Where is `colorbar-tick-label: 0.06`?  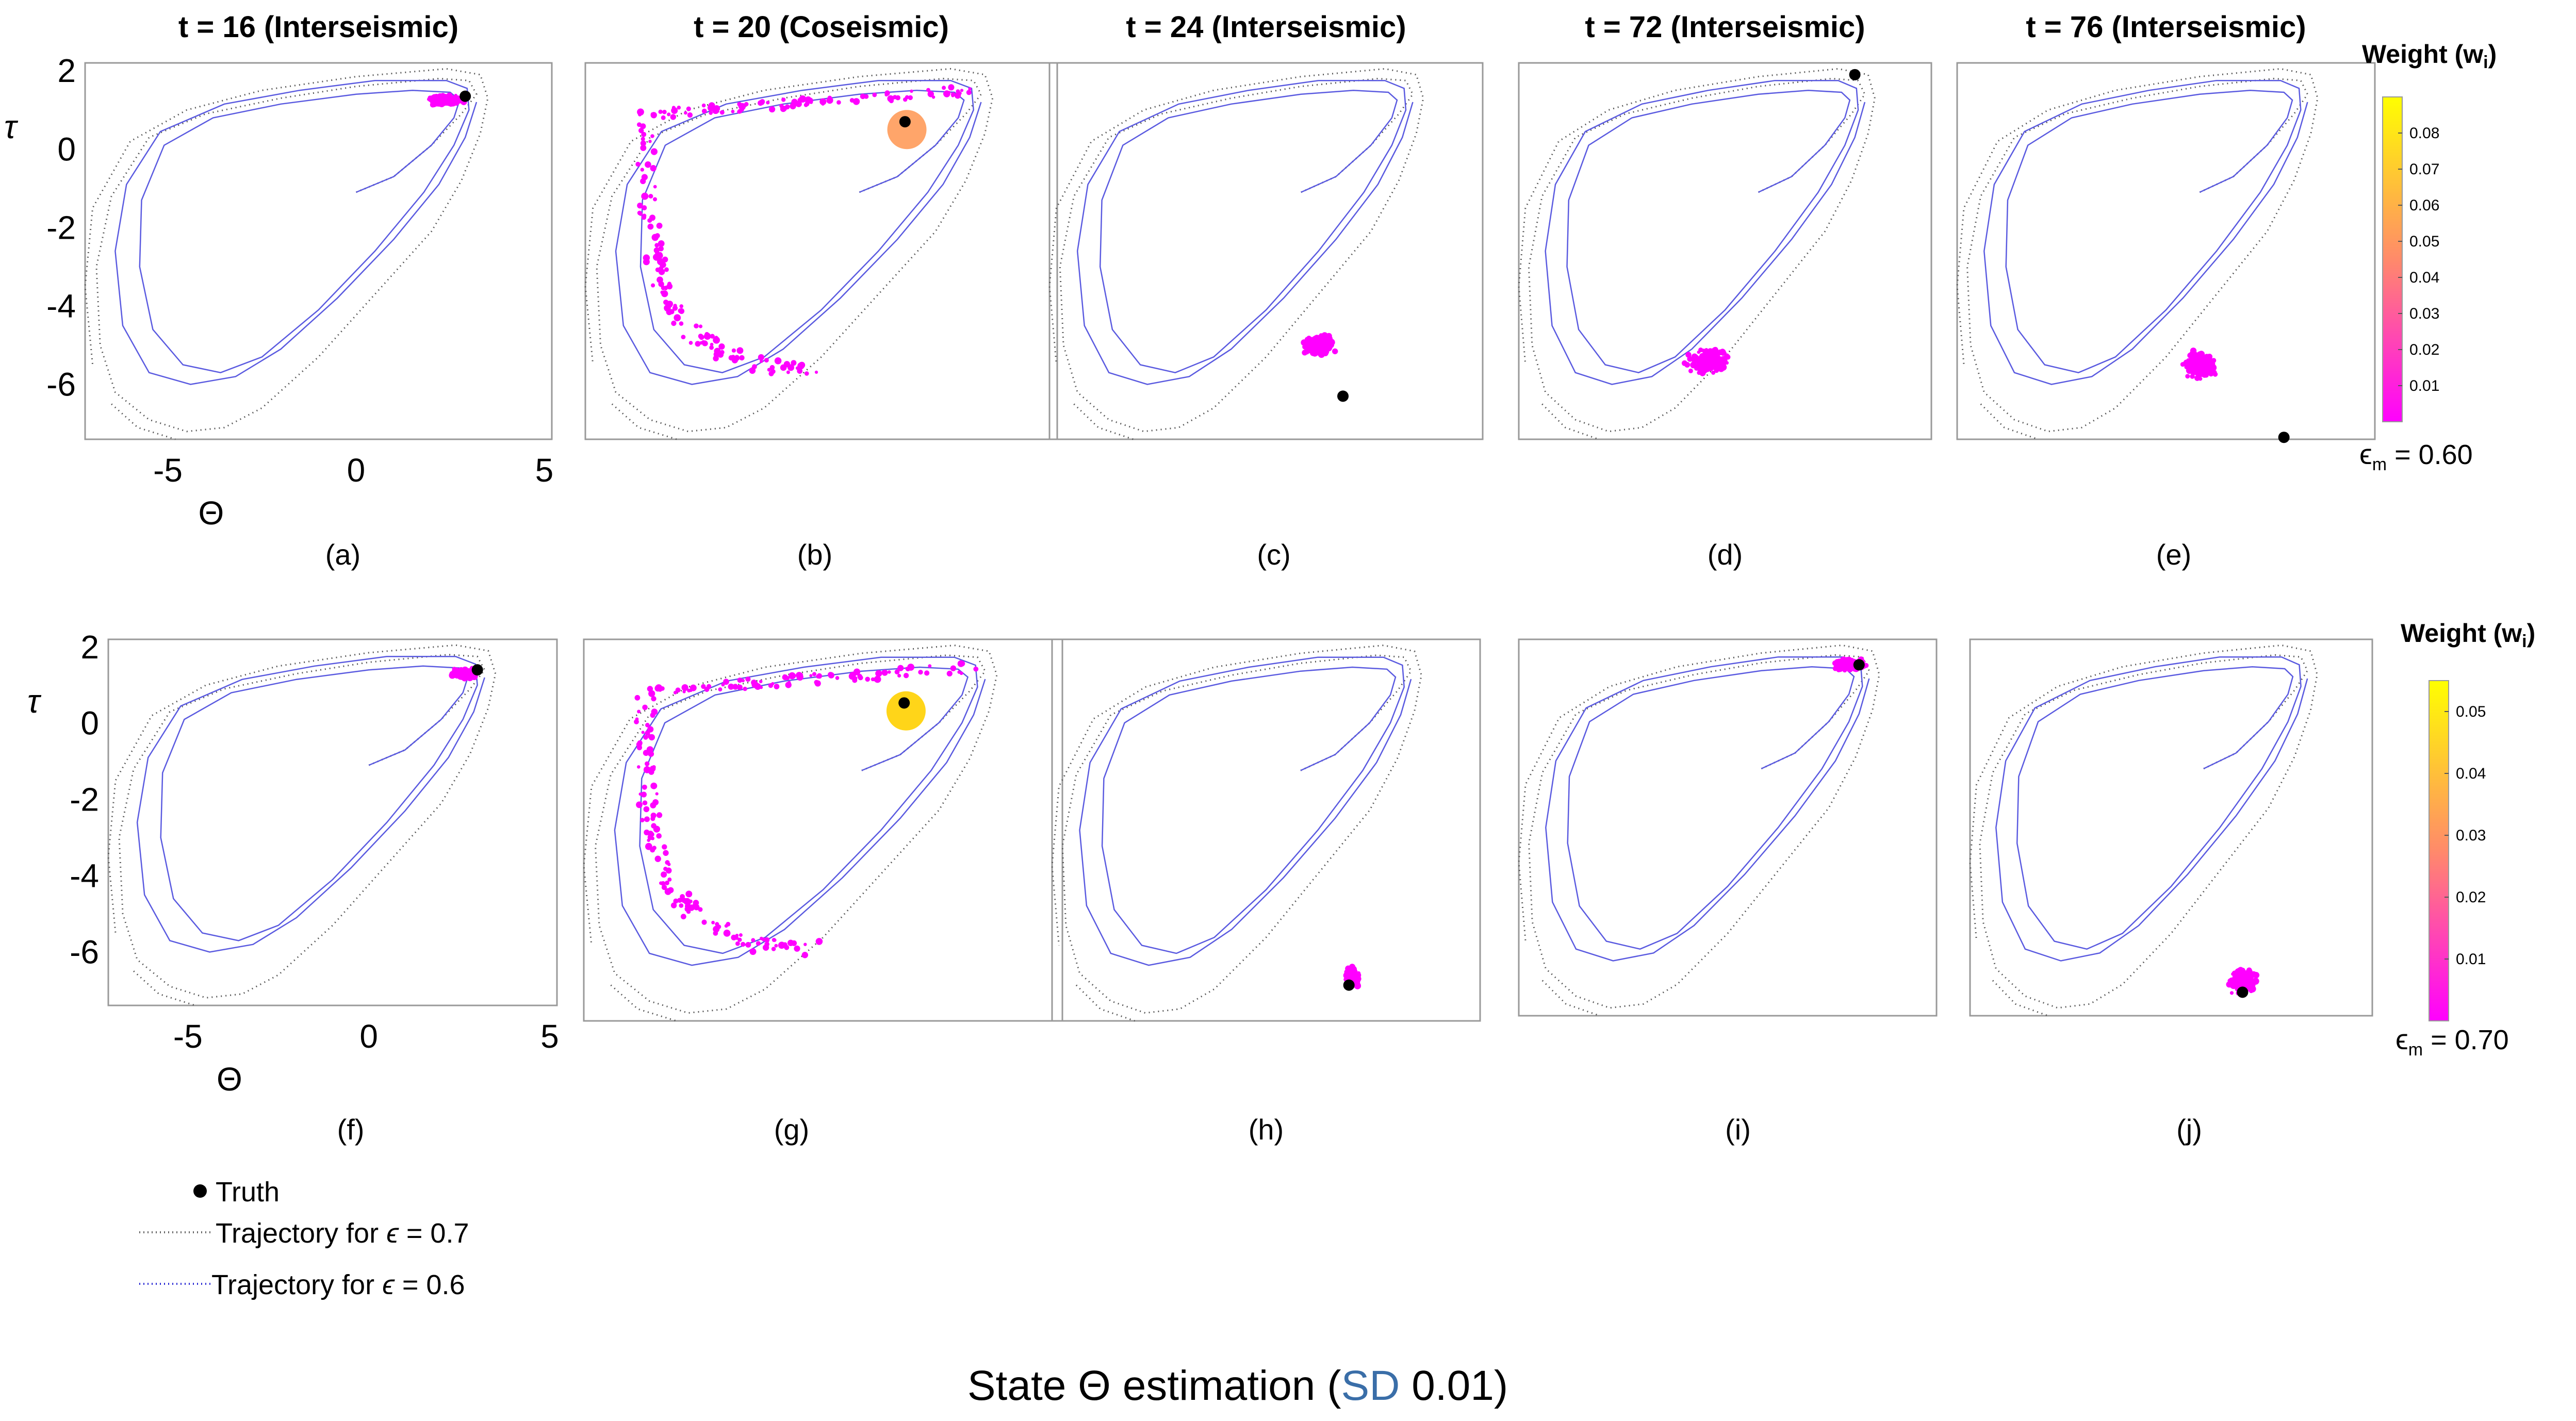
colorbar-tick-label: 0.06 is located at coordinates (2424, 205).